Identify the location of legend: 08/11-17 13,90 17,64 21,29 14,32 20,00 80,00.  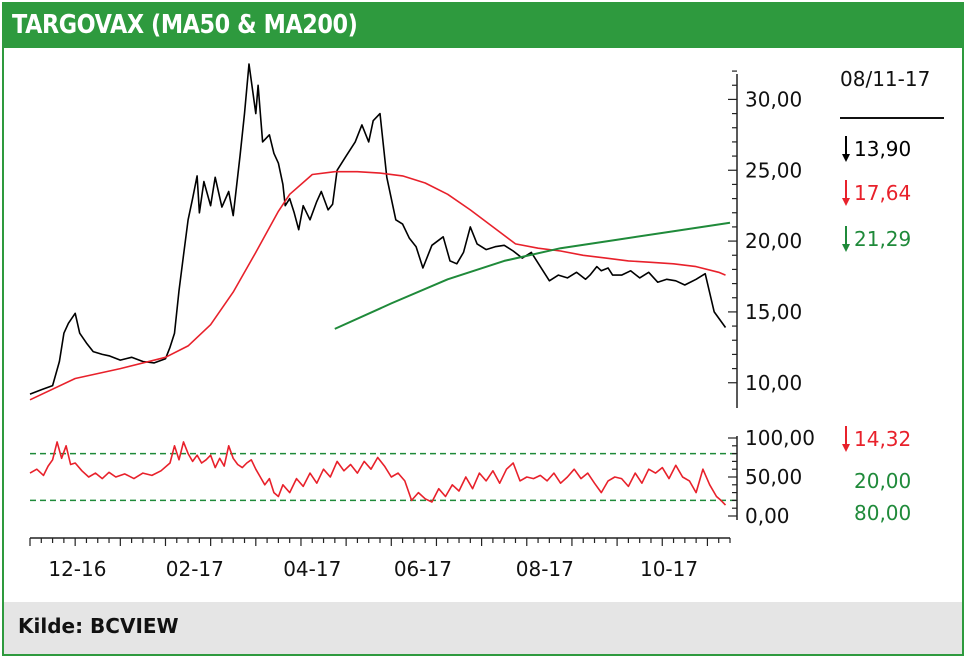
(892, 296).